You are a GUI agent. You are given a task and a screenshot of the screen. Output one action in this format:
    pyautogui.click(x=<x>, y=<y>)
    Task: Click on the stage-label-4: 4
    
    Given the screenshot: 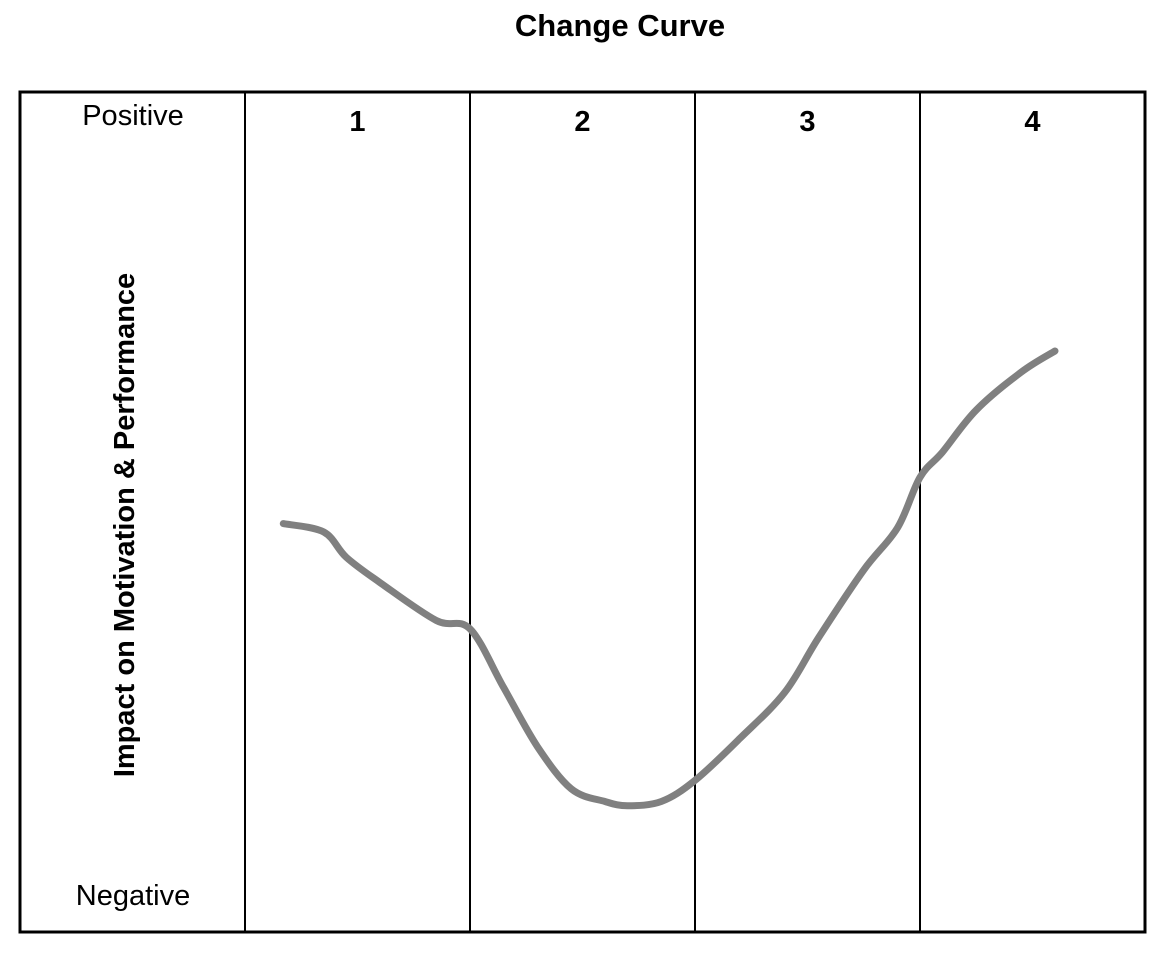 What is the action you would take?
    pyautogui.click(x=1032, y=122)
    